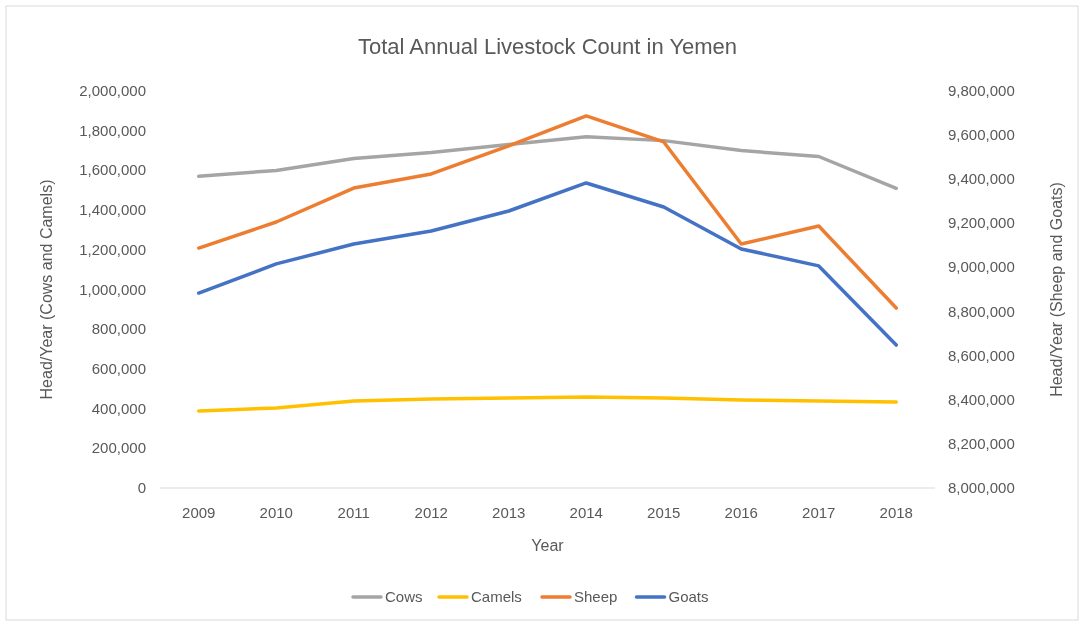 The width and height of the screenshot is (1084, 626). I want to click on legend-label: Goats, so click(688, 596).